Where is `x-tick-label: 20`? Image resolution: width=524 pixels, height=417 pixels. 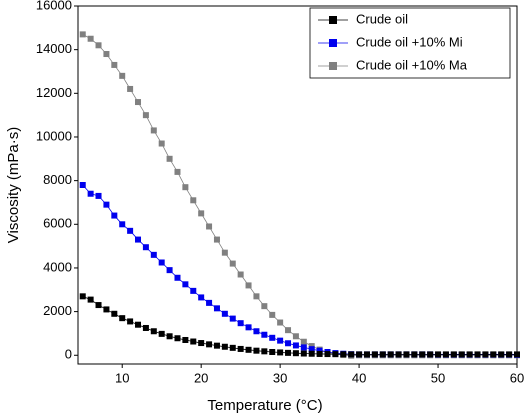
x-tick-label: 20 is located at coordinates (201, 377).